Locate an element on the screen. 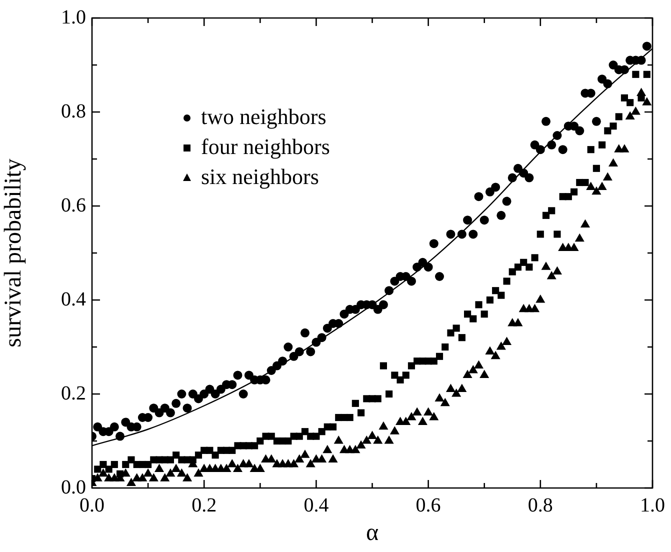 Image resolution: width=671 pixels, height=552 pixels. x-tick-label: 1.0 is located at coordinates (652, 505).